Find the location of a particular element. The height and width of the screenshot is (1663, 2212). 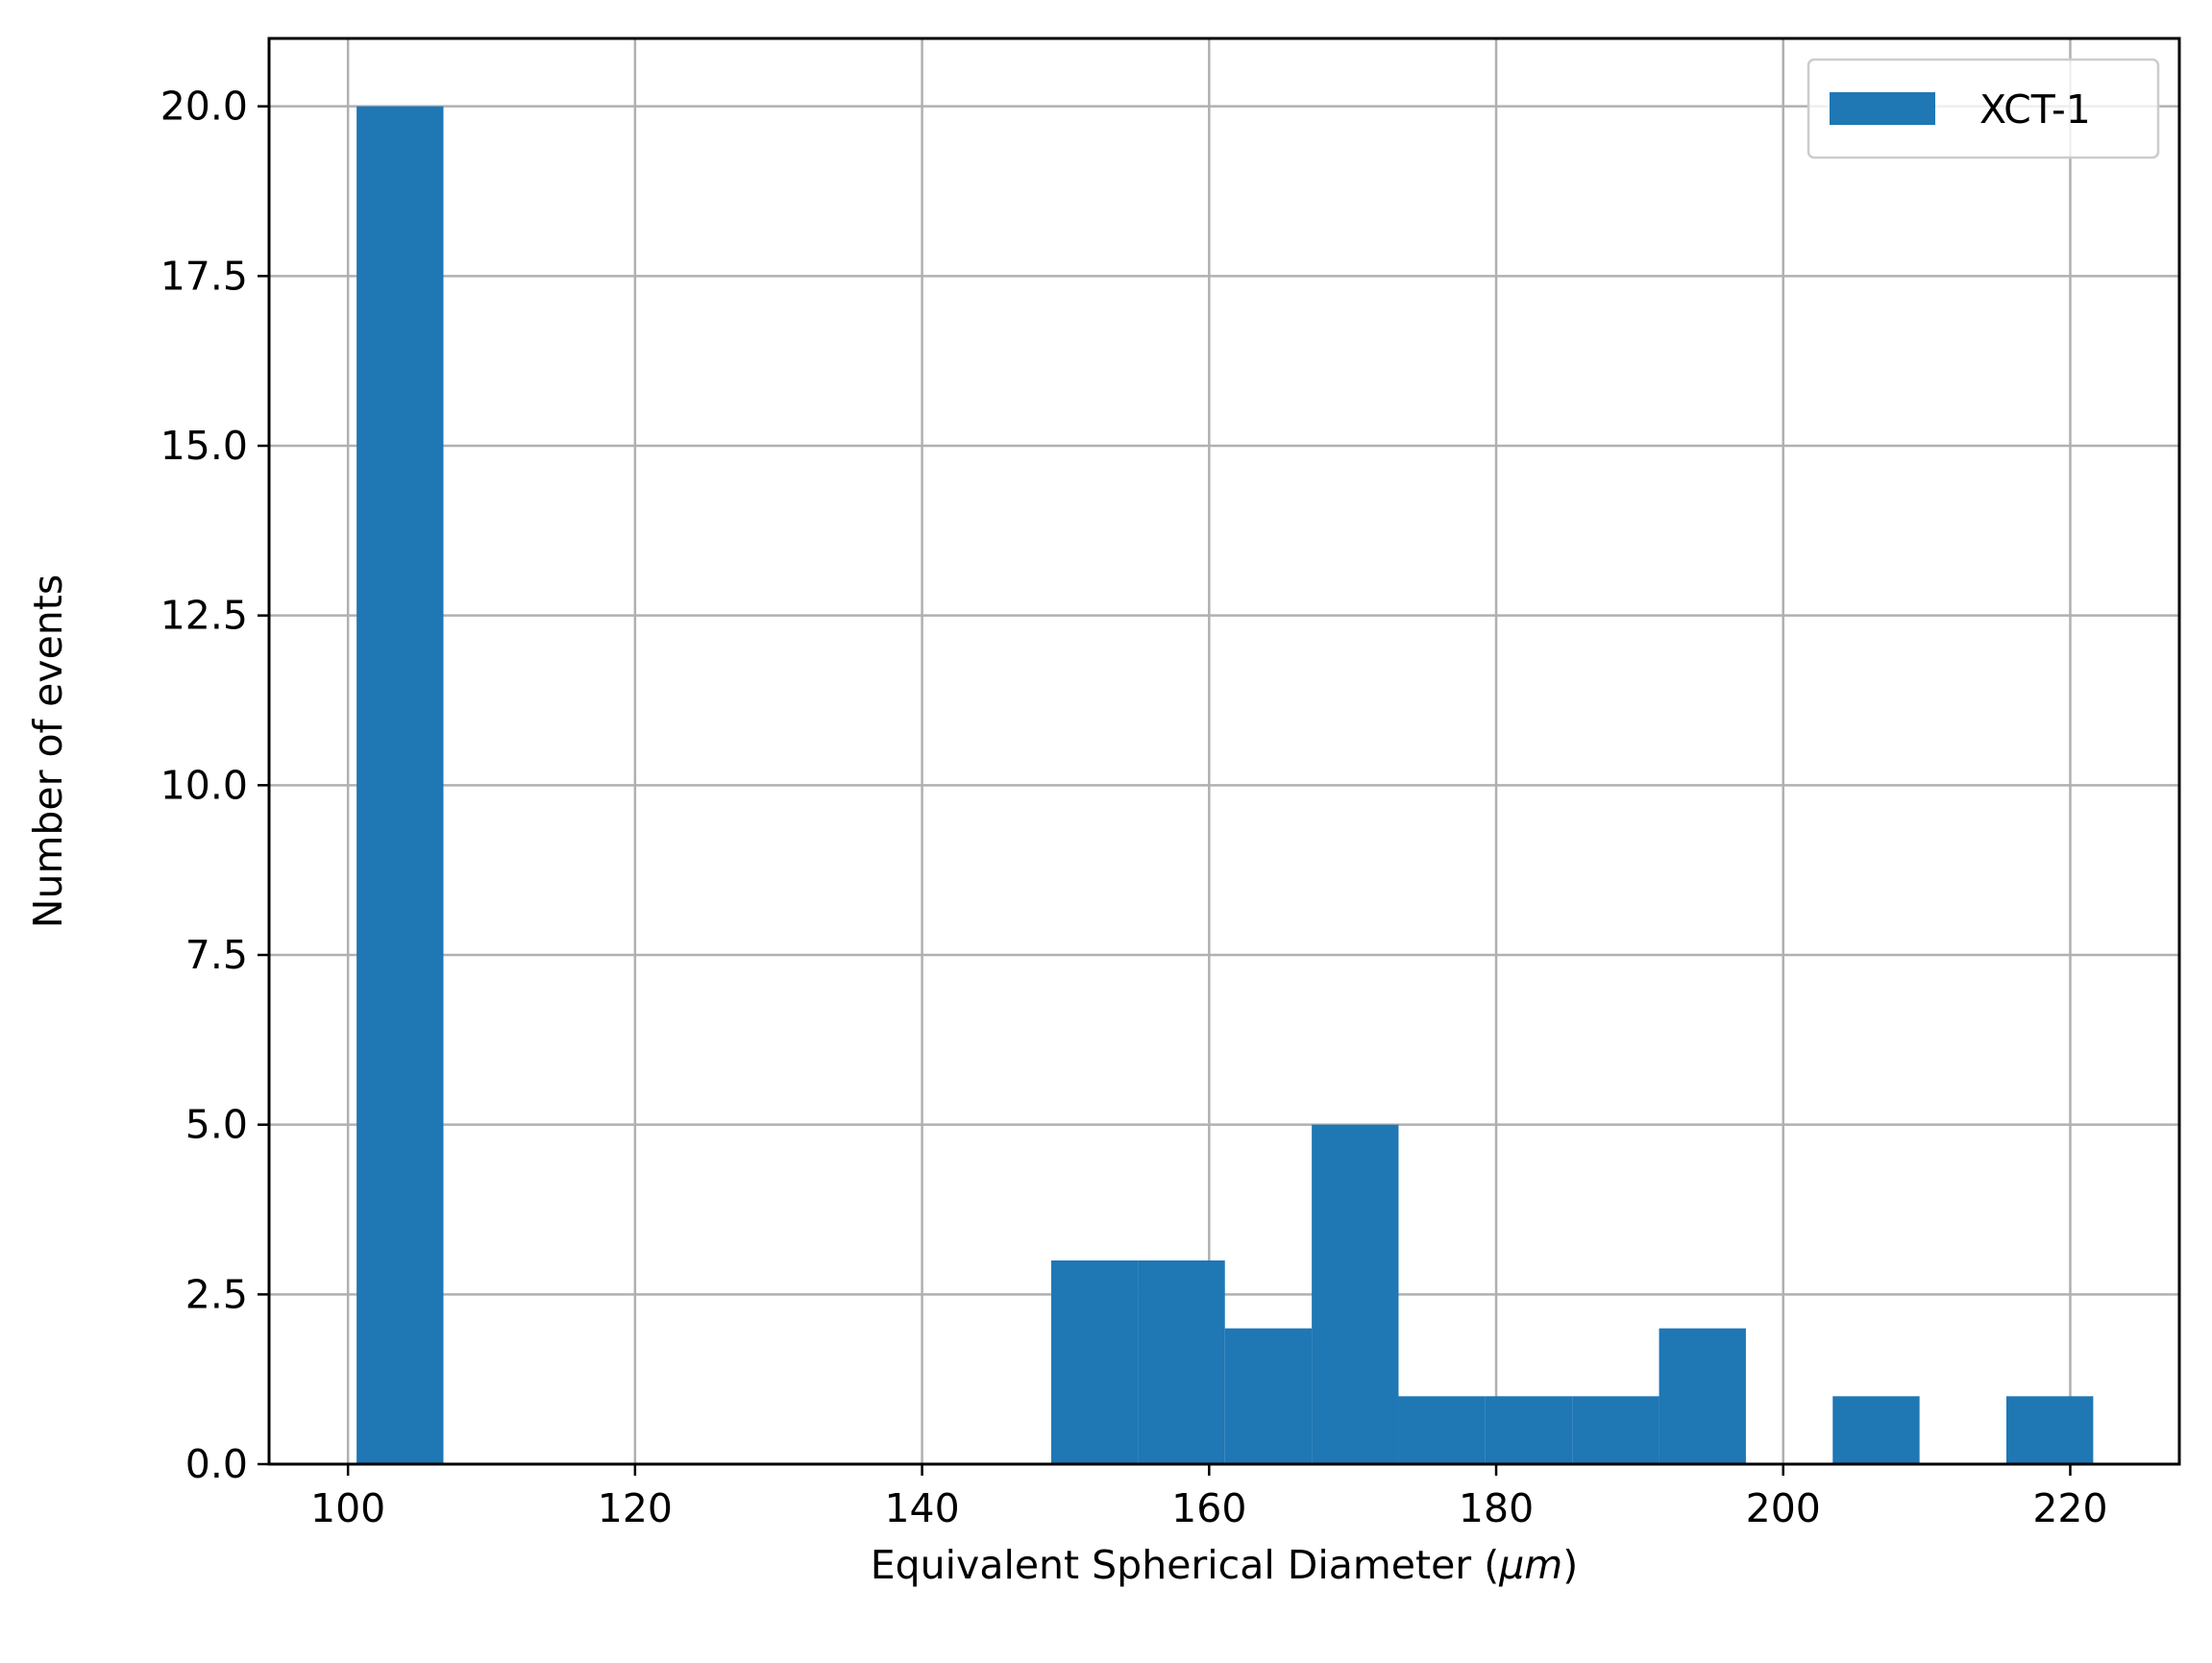

legend-box is located at coordinates (1983, 108).